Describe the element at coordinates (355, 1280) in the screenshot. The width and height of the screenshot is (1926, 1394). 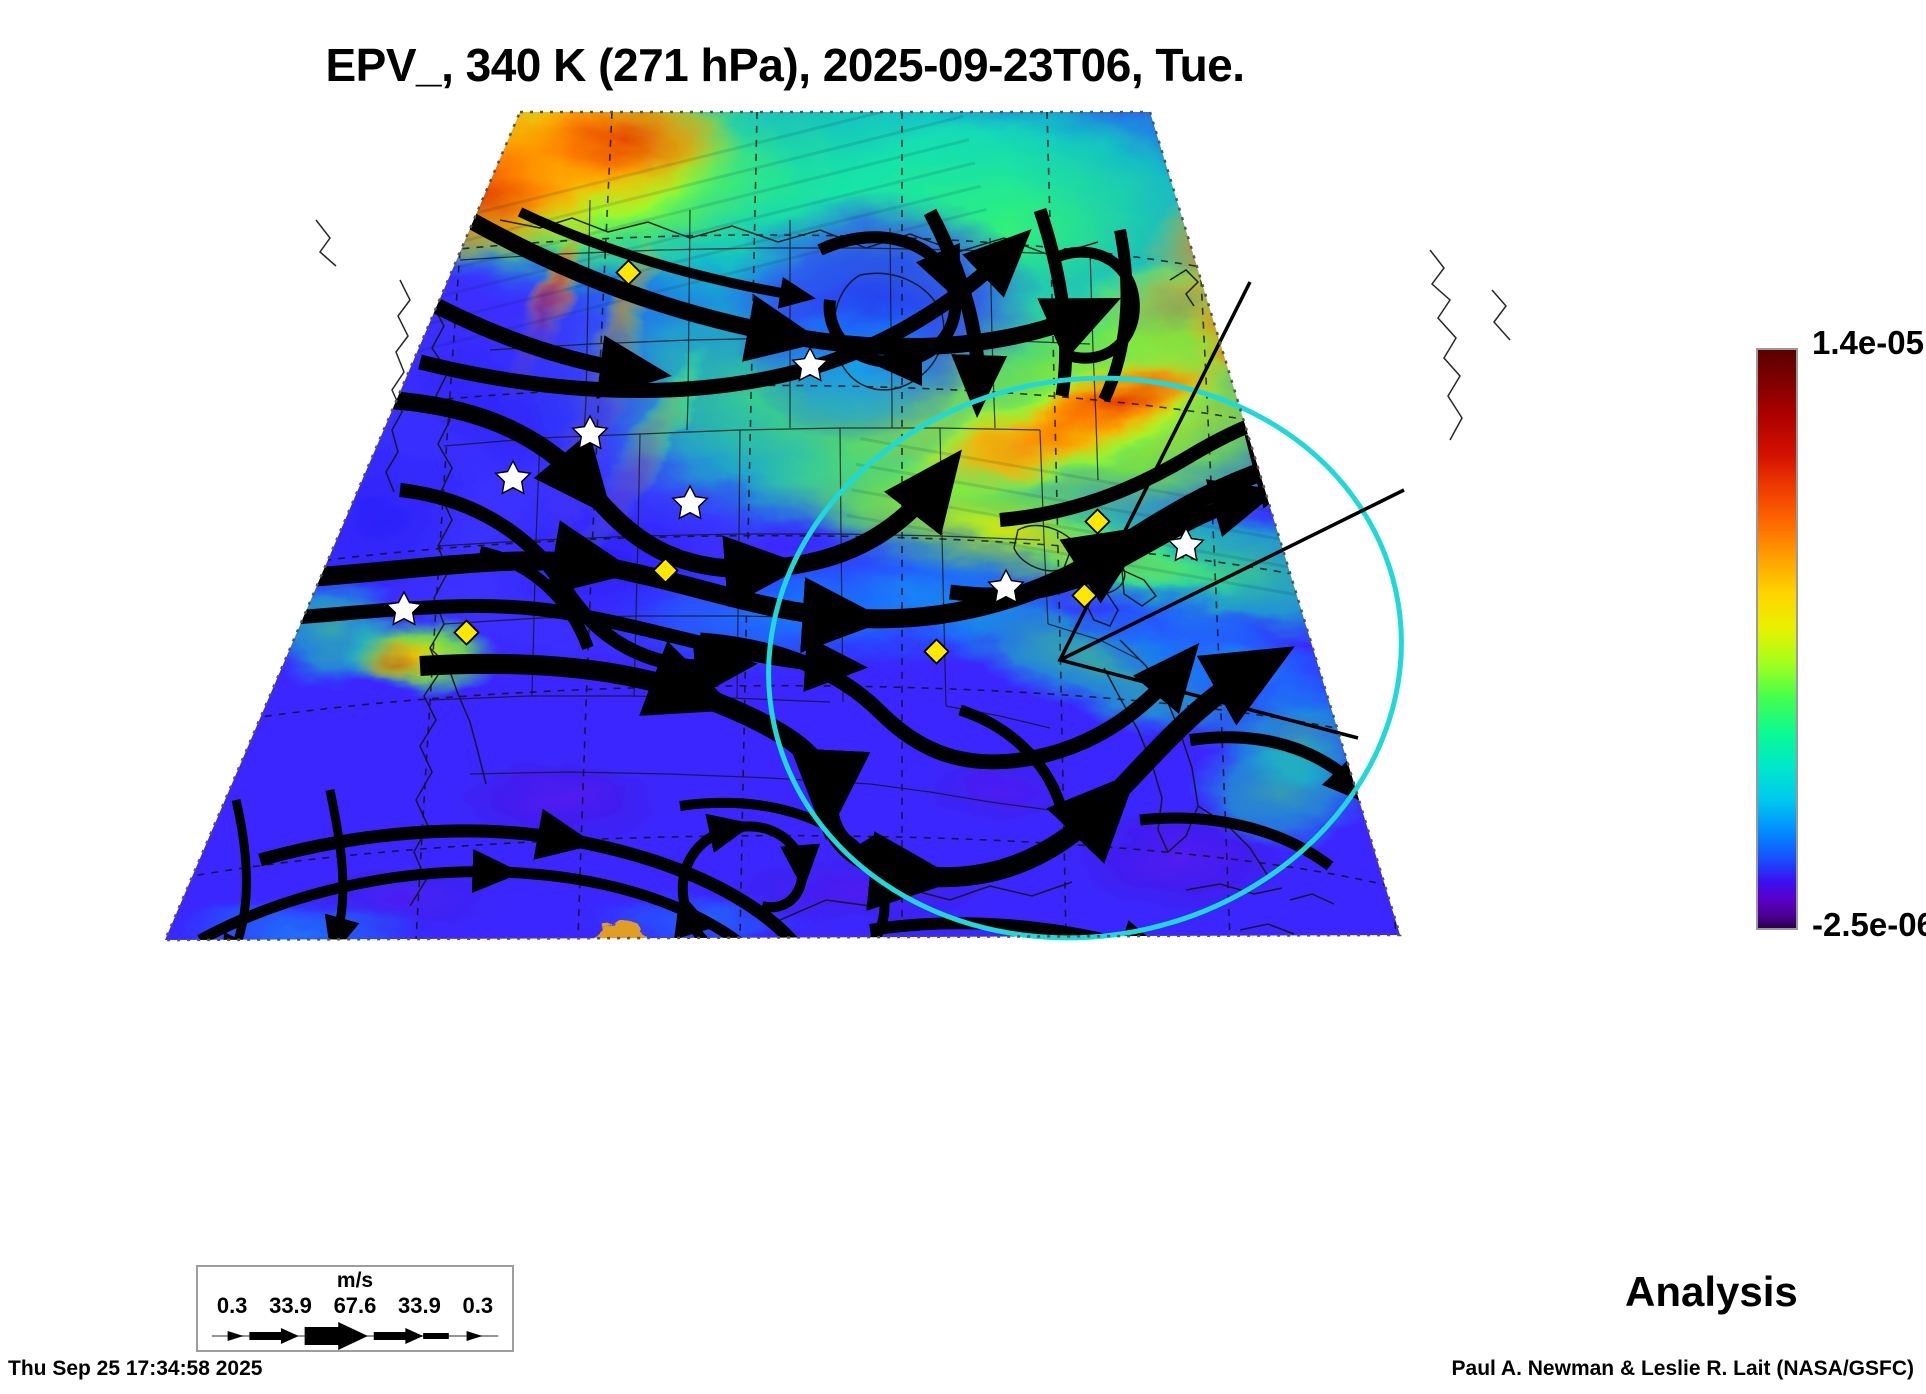
I see `wind-legend-units: m/s` at that location.